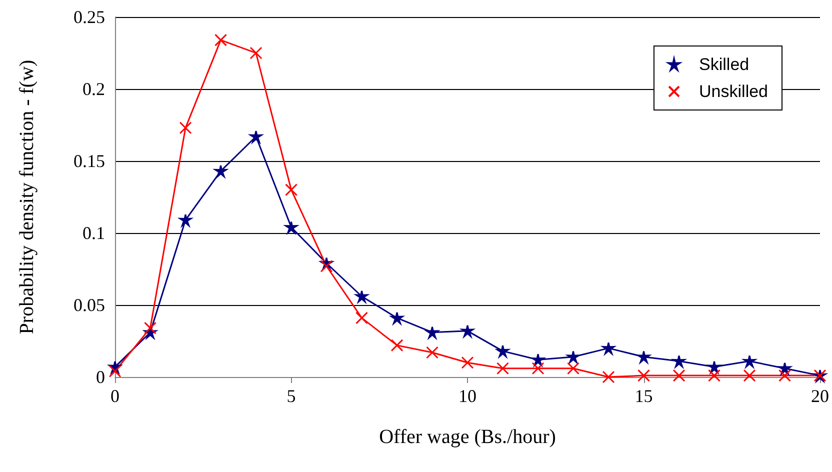 Image resolution: width=832 pixels, height=472 pixels. I want to click on y-tick-label: 0.15, so click(89, 161).